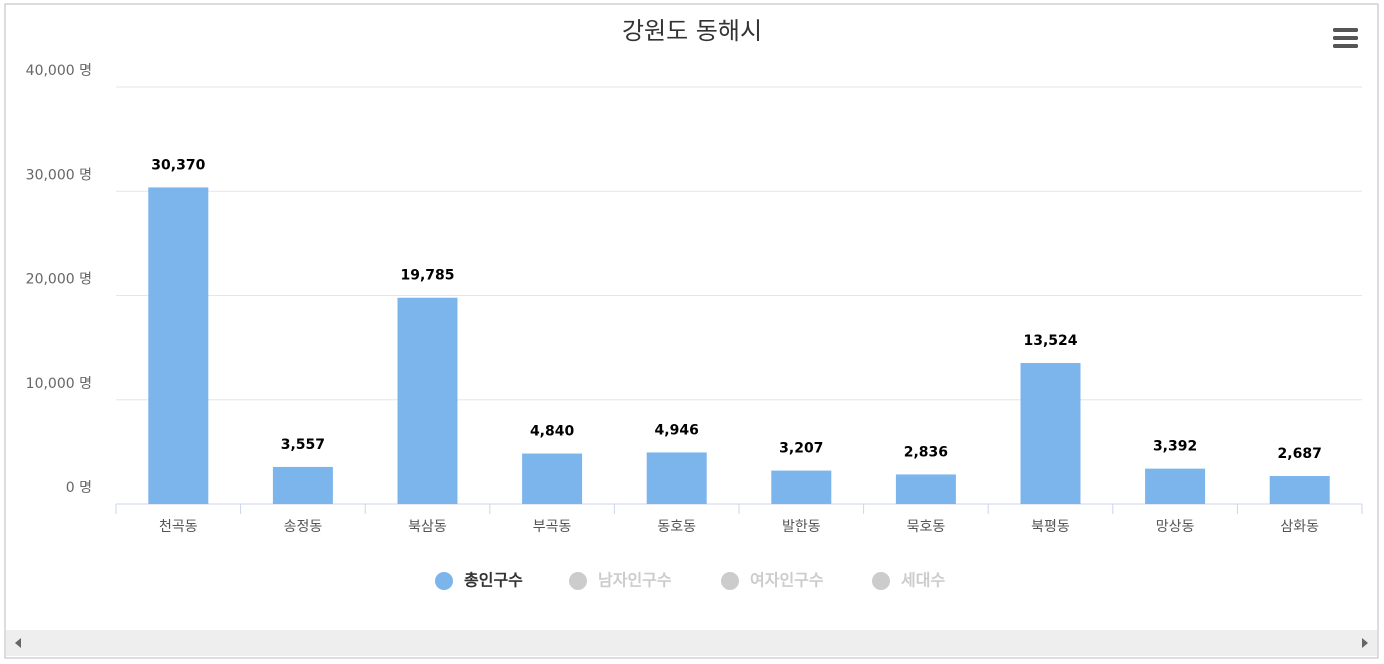  What do you see at coordinates (801, 527) in the screenshot?
I see `x-tick-label: 발한동` at bounding box center [801, 527].